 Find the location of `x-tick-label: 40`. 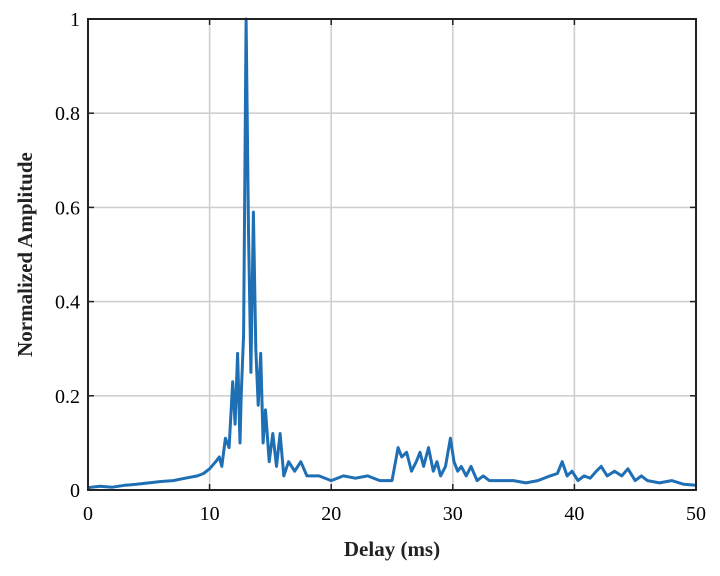

x-tick-label: 40 is located at coordinates (574, 514).